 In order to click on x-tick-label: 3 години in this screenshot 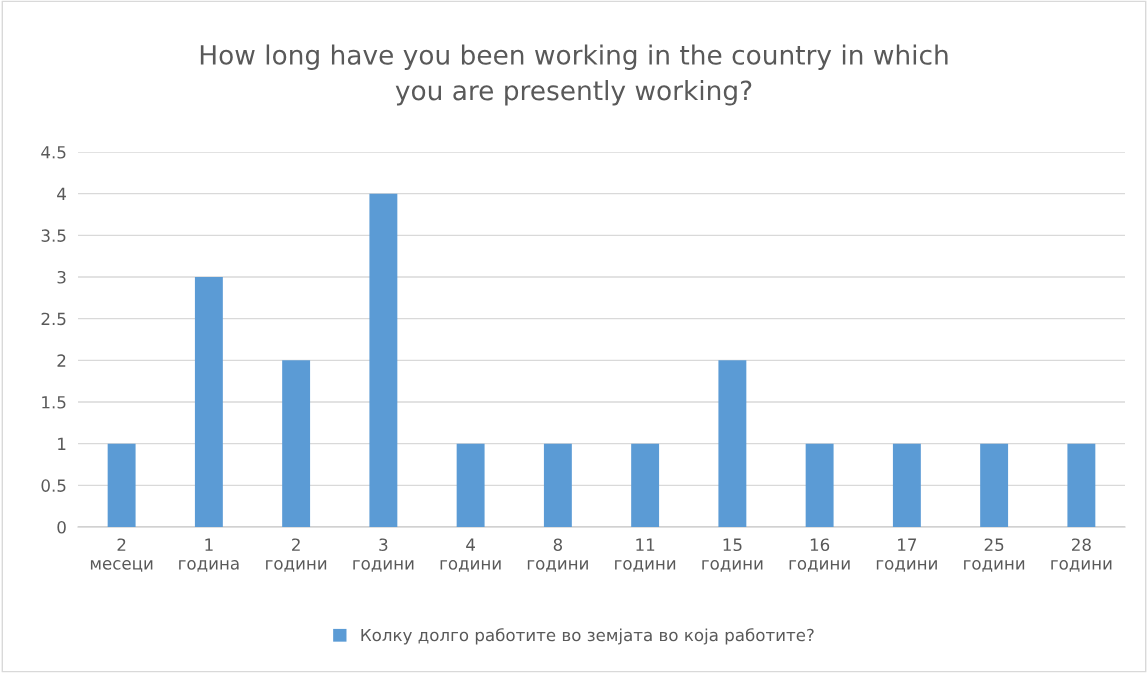, I will do `click(383, 555)`.